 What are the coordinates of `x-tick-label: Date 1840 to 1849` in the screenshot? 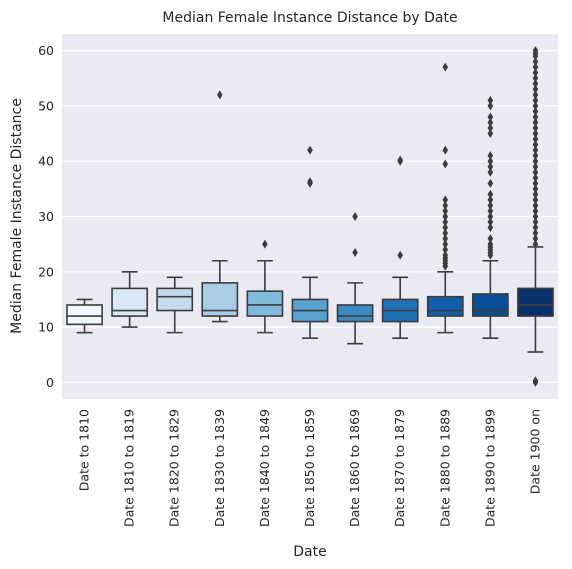 It's located at (264, 468).